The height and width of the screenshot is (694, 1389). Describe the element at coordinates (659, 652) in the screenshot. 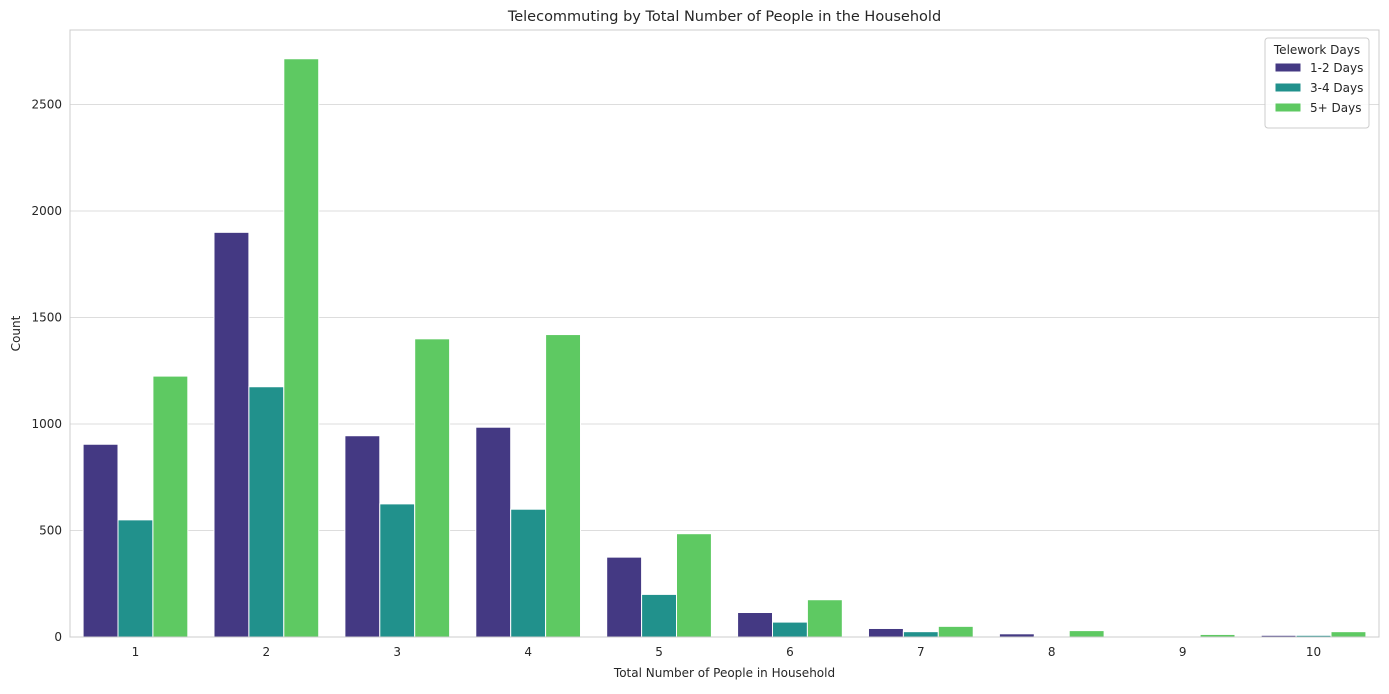

I see `x-tick-label: 5` at that location.